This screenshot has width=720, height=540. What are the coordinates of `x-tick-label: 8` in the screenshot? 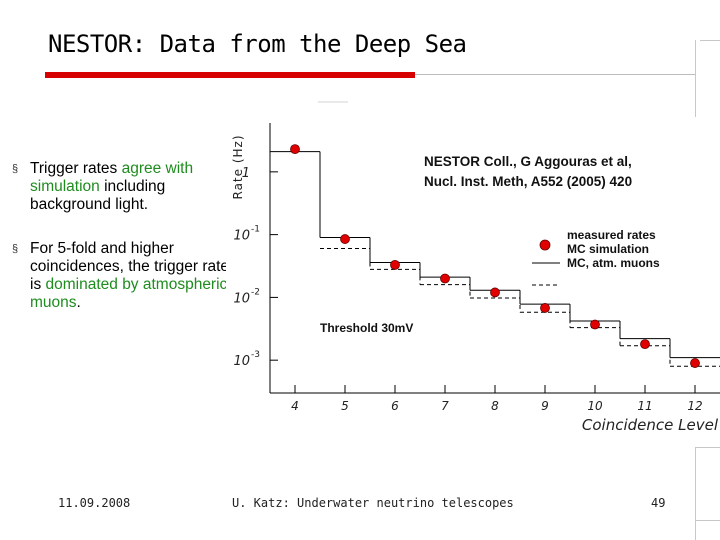 It's located at (495, 406).